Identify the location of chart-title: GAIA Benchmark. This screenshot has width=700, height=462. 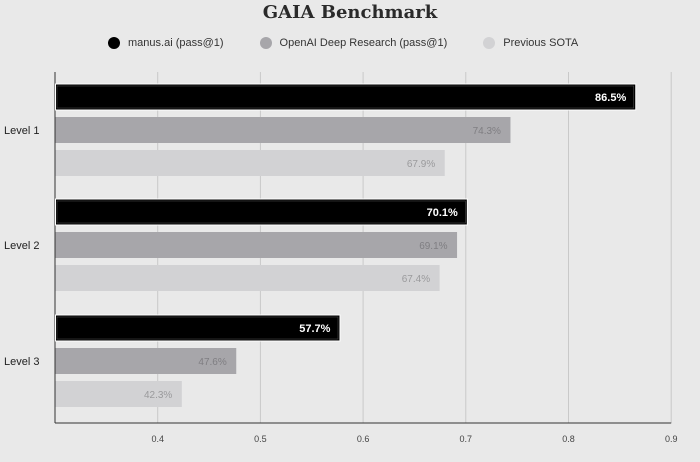
(350, 12).